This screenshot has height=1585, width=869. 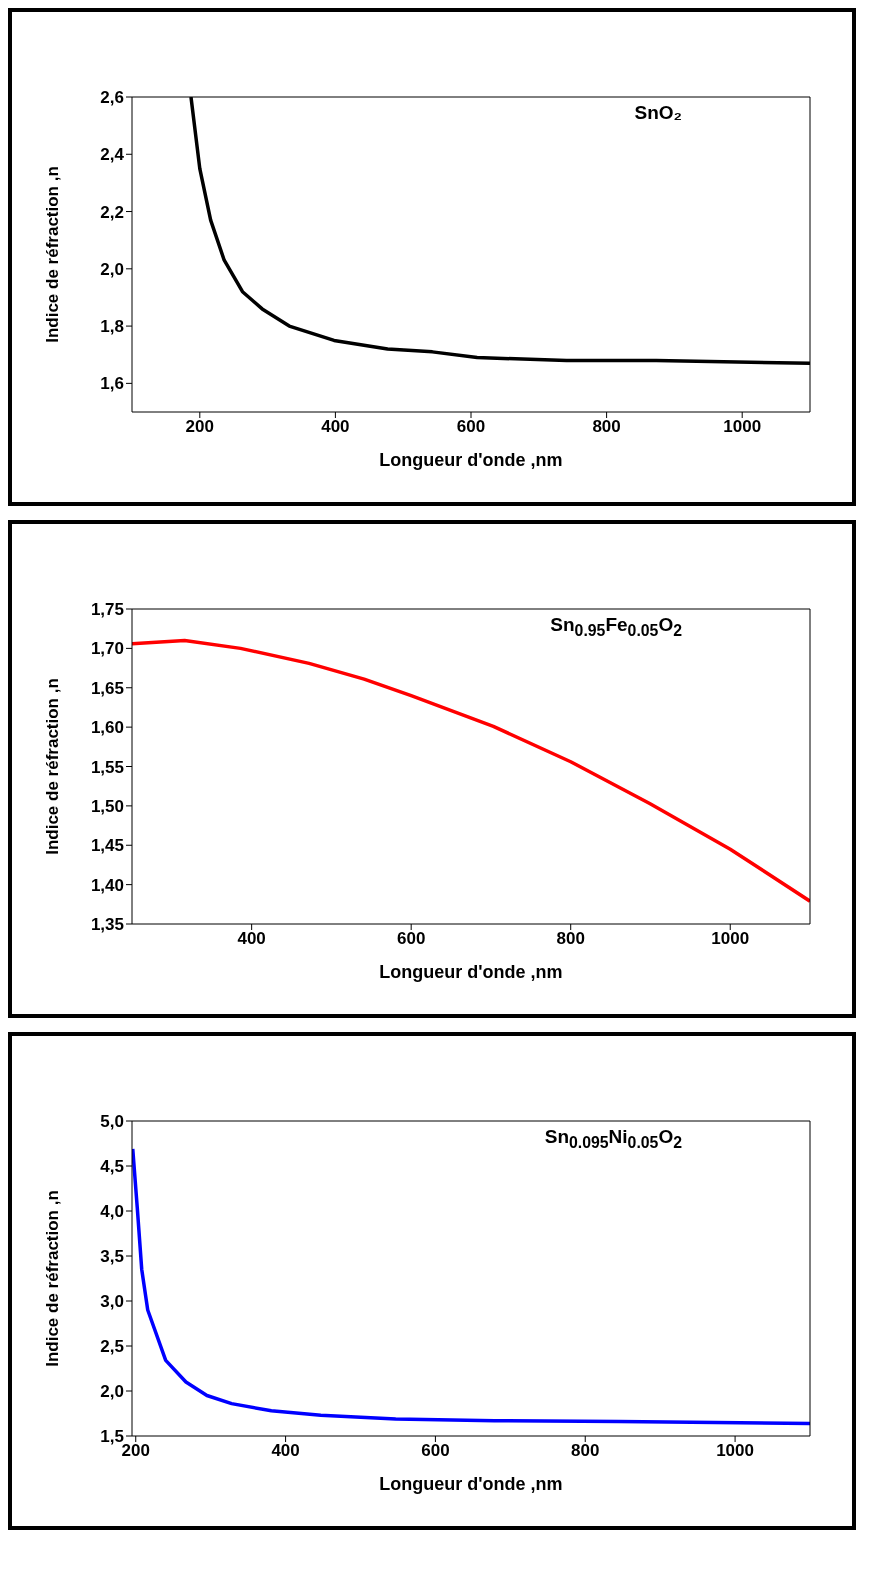 What do you see at coordinates (112, 1257) in the screenshot?
I see `y-tick-label: 3,5` at bounding box center [112, 1257].